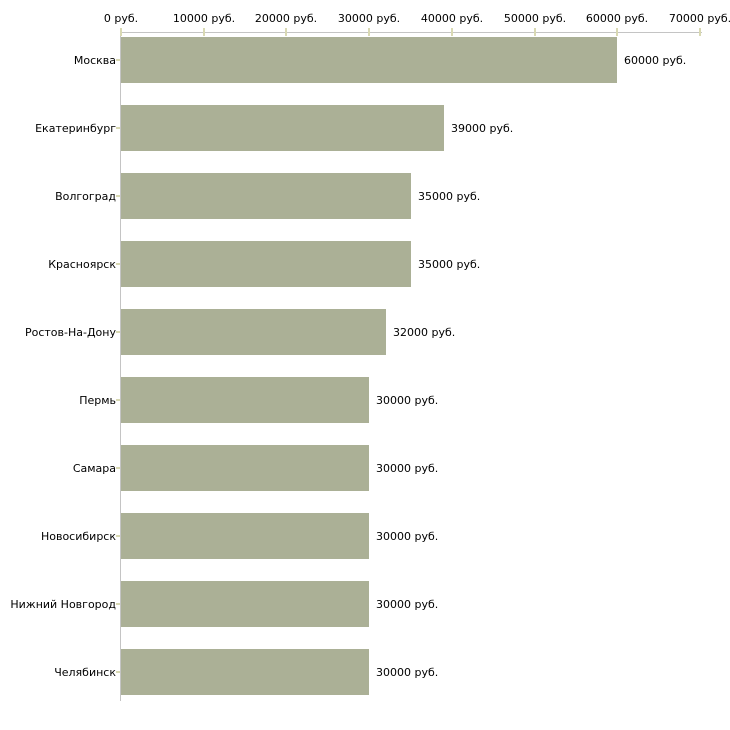 This screenshot has width=730, height=730. Describe the element at coordinates (85, 672) in the screenshot. I see `category-label: Челябинск` at that location.